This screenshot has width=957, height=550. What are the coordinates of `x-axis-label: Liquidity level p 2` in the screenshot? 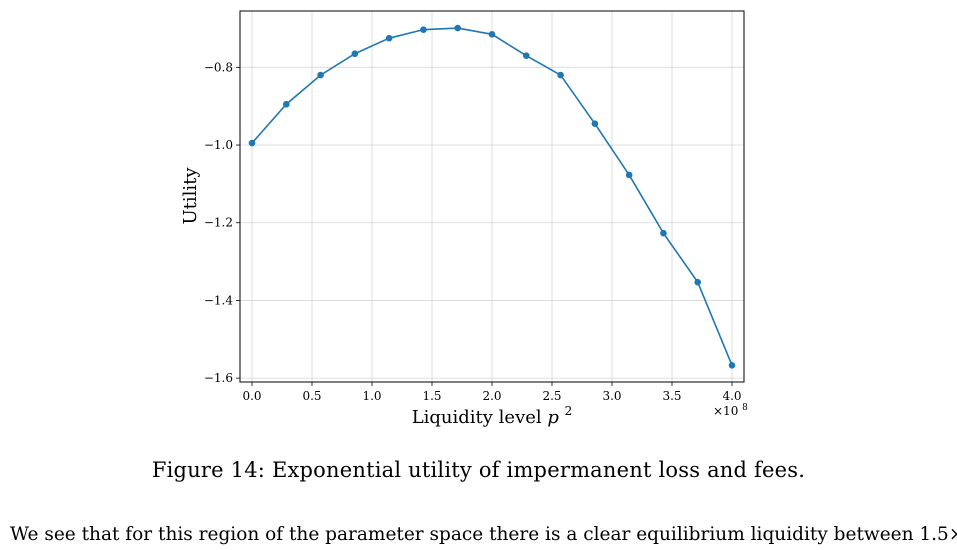 It's located at (492, 416).